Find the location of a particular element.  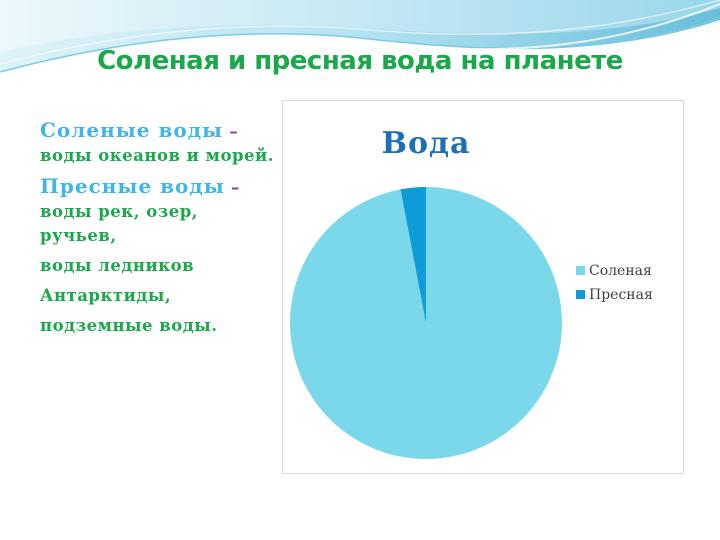

paragraph-antarctica: Антарктиды, is located at coordinates (157, 296).